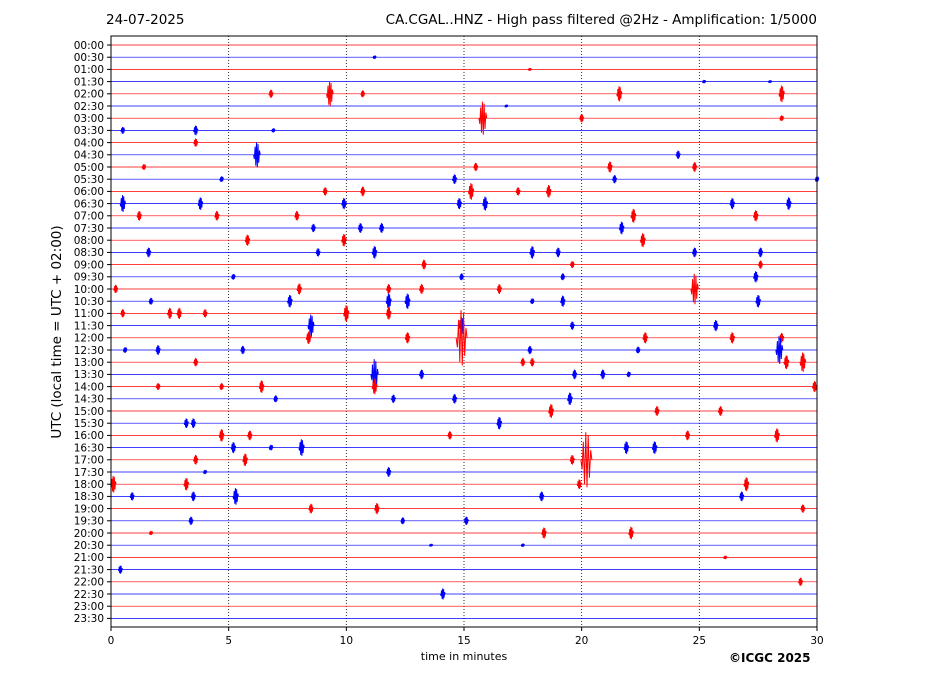 The width and height of the screenshot is (927, 696). What do you see at coordinates (89, 436) in the screenshot?
I see `y-tick-label: 16:00` at bounding box center [89, 436].